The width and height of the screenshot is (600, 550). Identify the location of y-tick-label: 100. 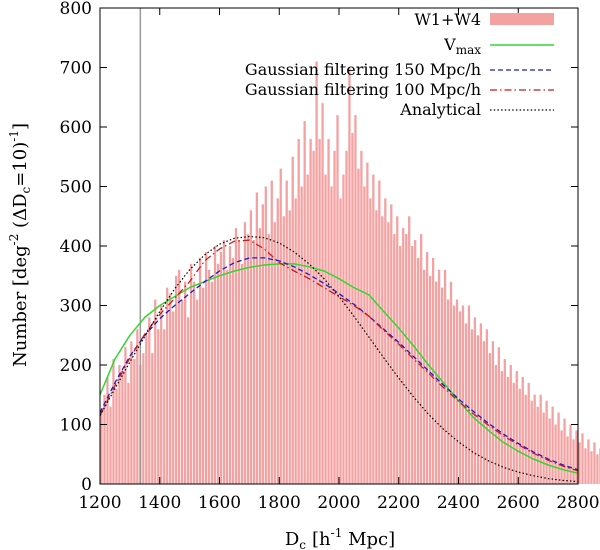
(76, 426).